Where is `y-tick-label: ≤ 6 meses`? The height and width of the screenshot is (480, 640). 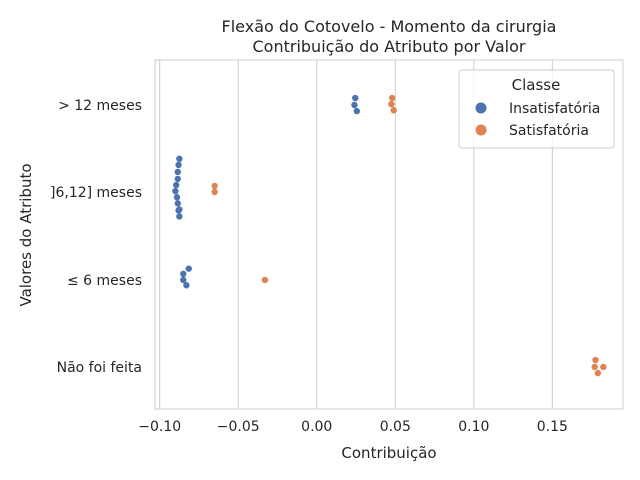 y-tick-label: ≤ 6 meses is located at coordinates (104, 281).